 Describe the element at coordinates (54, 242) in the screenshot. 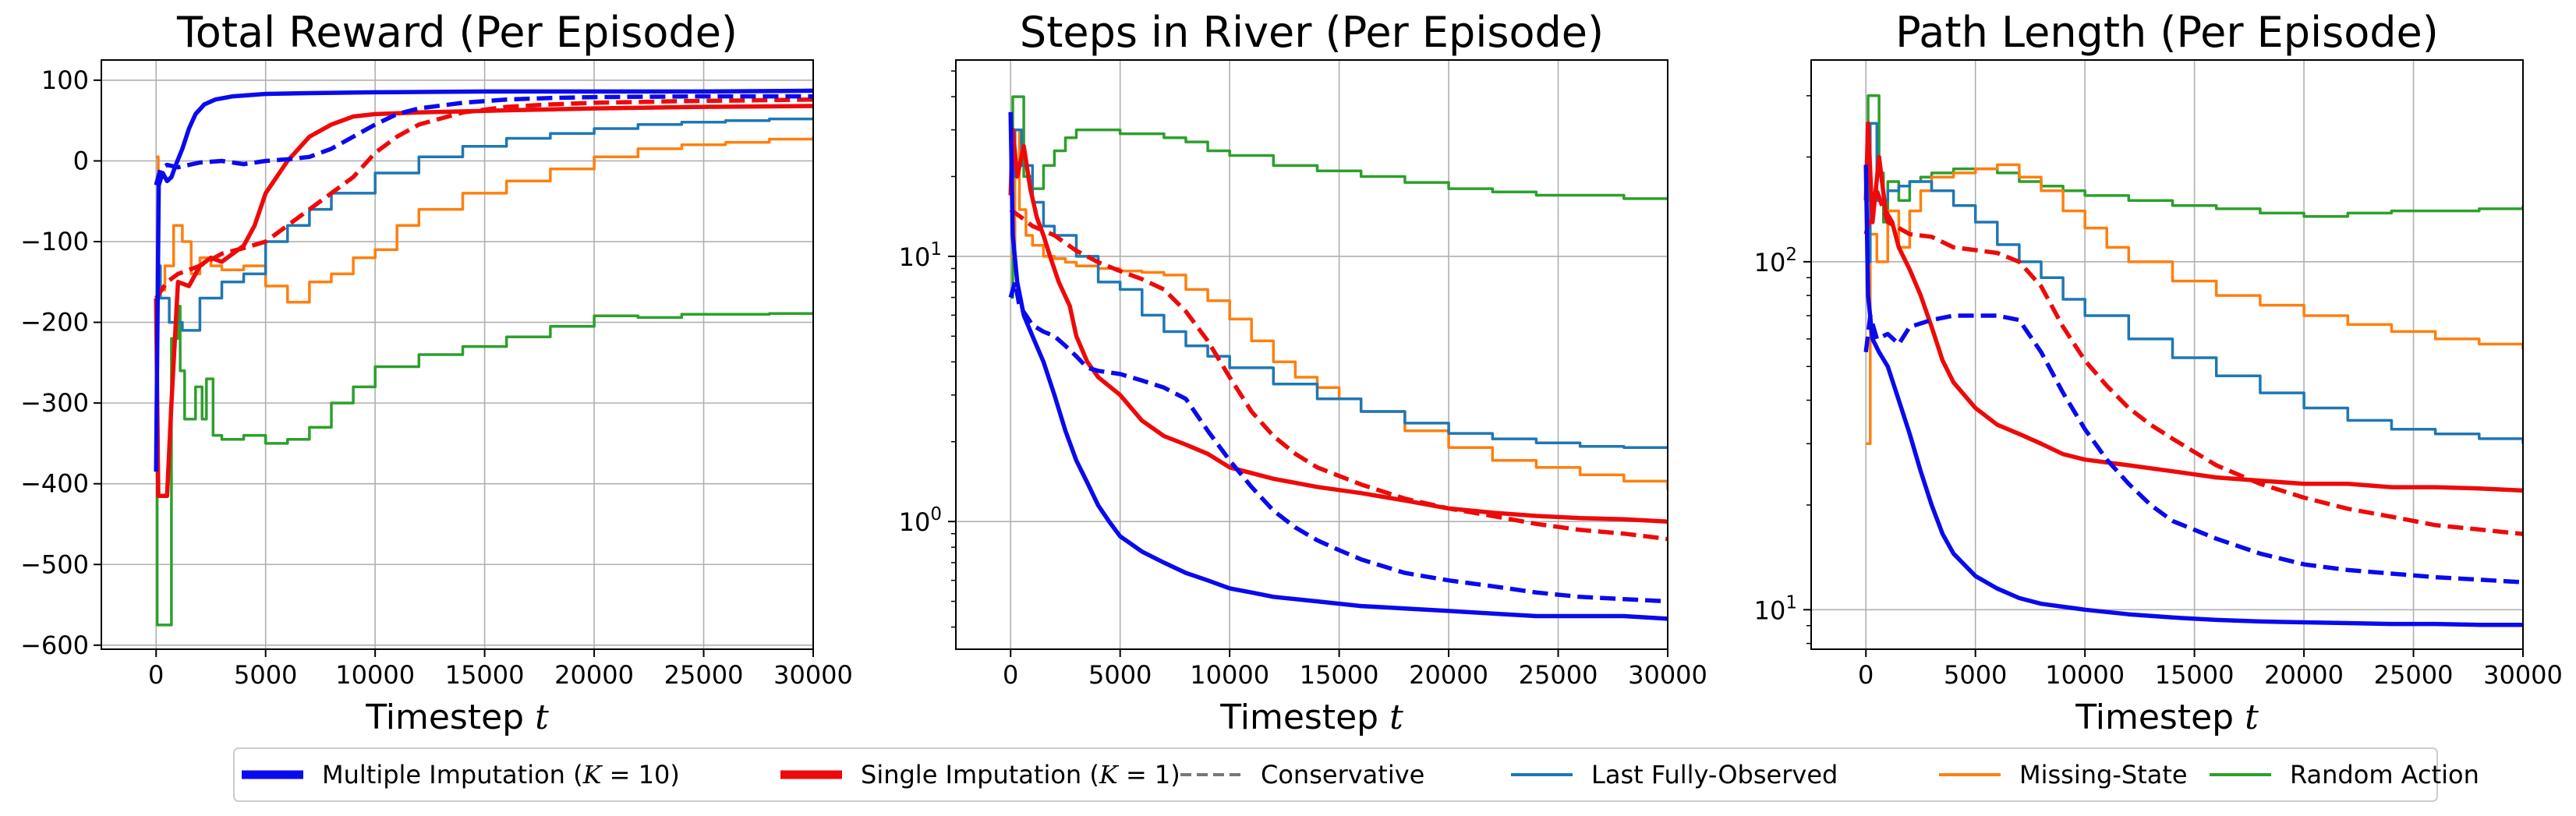

I see `y-tick-label: −100` at that location.